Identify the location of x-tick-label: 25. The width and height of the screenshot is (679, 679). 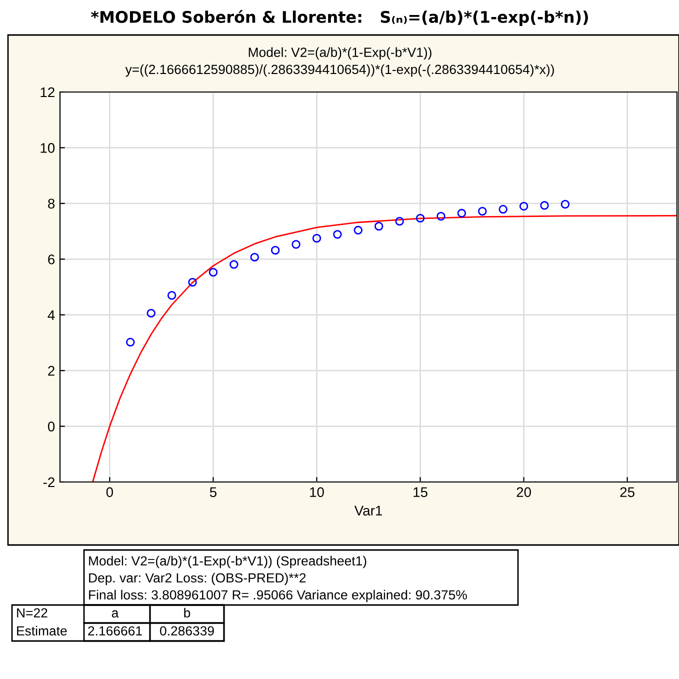
(627, 492).